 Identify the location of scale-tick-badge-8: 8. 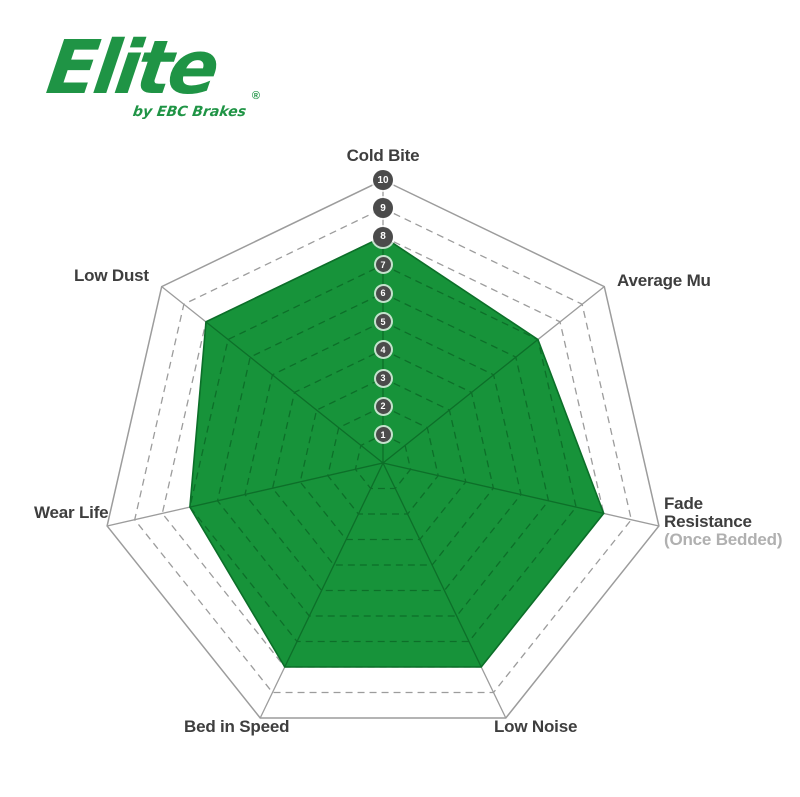
(383, 236).